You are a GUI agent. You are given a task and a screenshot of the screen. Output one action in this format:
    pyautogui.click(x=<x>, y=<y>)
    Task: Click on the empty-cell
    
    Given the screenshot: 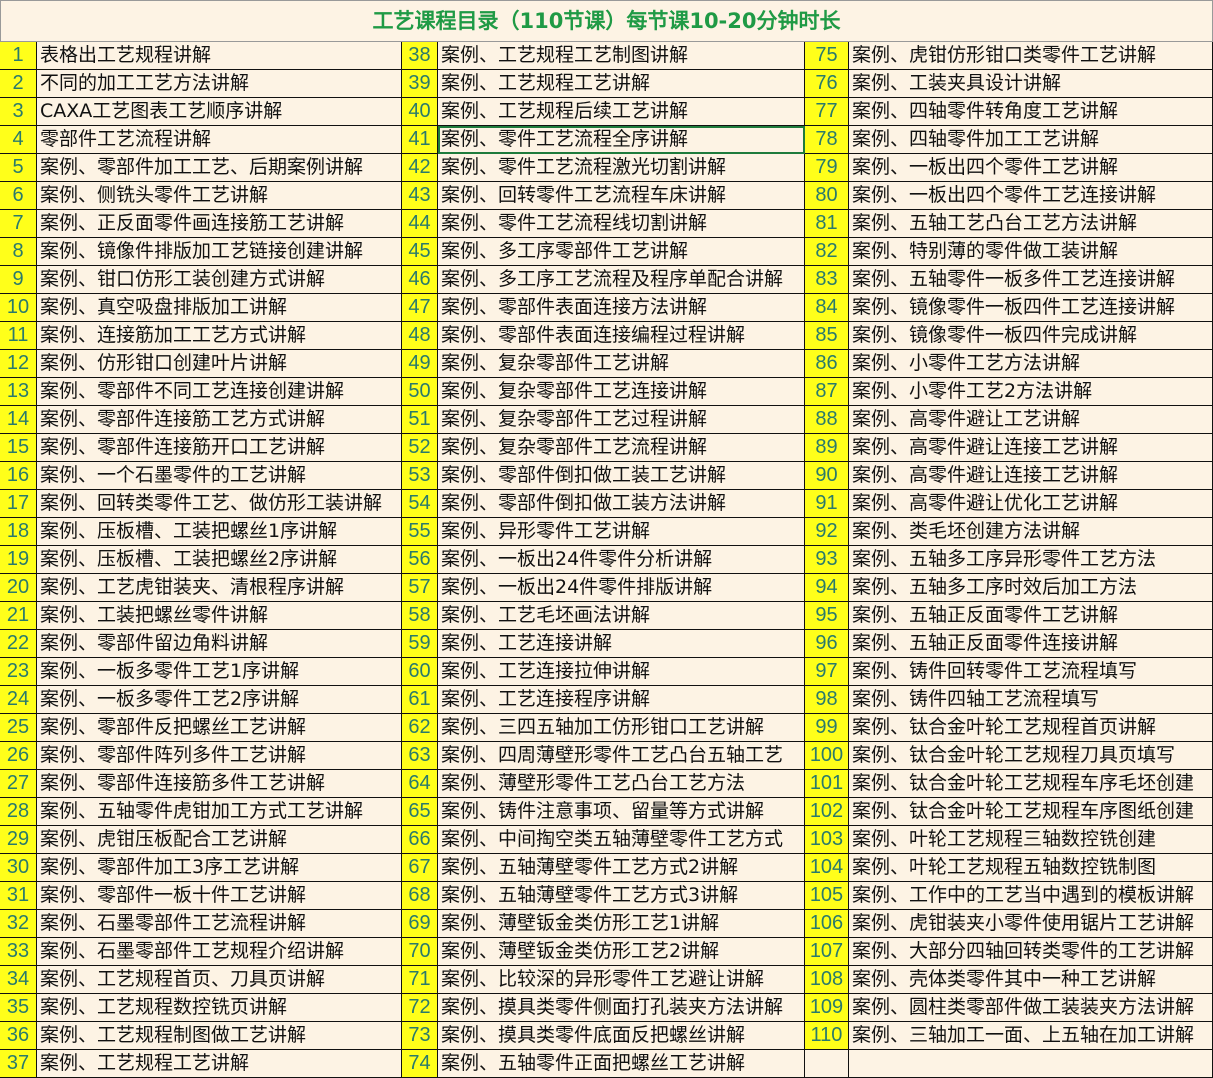 What is the action you would take?
    pyautogui.click(x=827, y=1064)
    